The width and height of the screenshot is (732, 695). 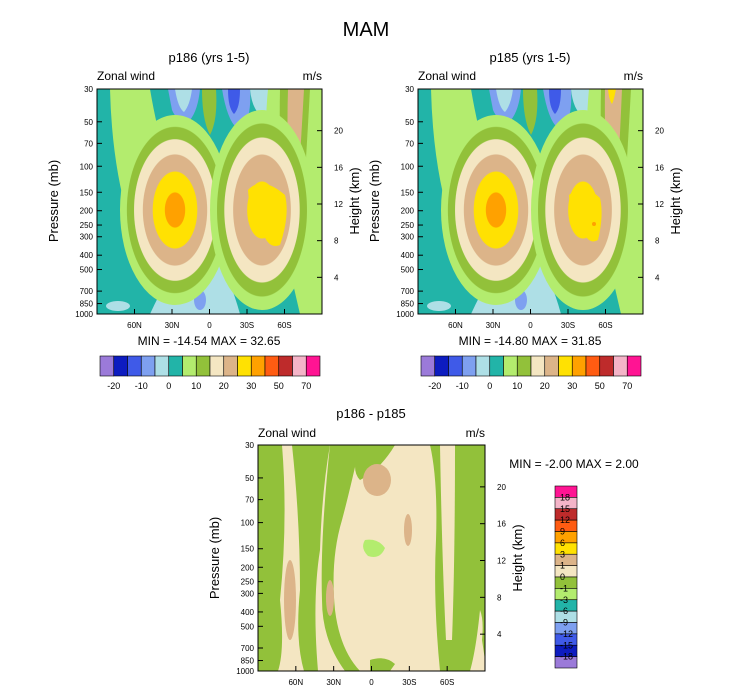 I want to click on colorbar-label: -3, so click(x=564, y=600).